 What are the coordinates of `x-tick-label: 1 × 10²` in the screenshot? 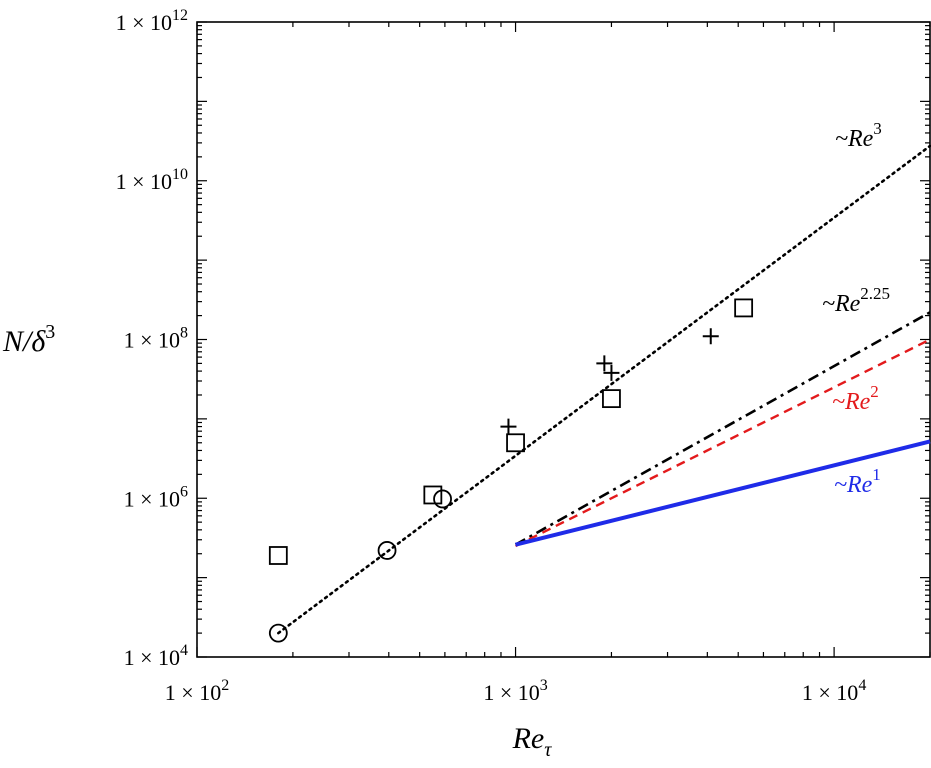 It's located at (197, 691).